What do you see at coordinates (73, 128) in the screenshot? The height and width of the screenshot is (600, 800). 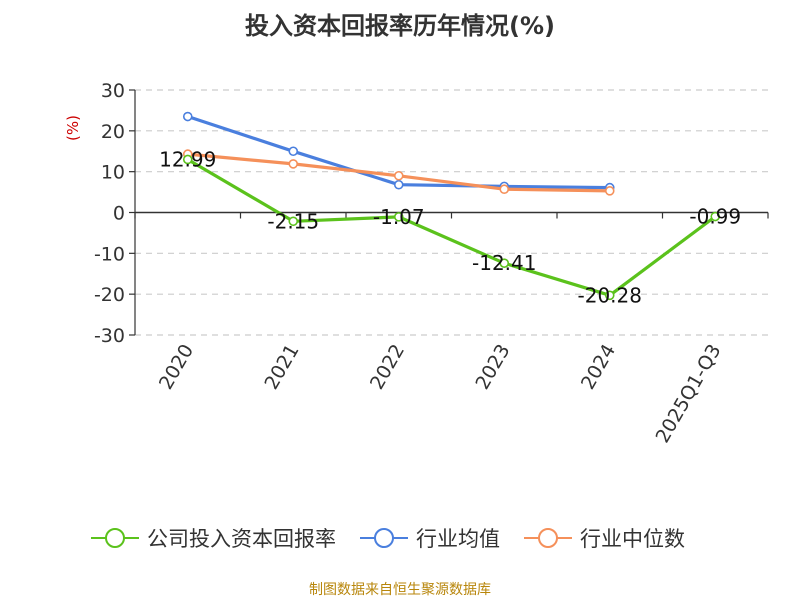 I see `y-axis-unit-label: (%)` at bounding box center [73, 128].